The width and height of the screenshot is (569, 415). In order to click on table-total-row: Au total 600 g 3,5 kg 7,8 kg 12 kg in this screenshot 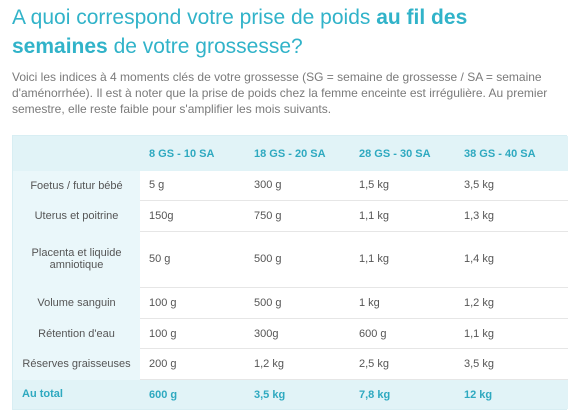, I will do `click(290, 395)`.